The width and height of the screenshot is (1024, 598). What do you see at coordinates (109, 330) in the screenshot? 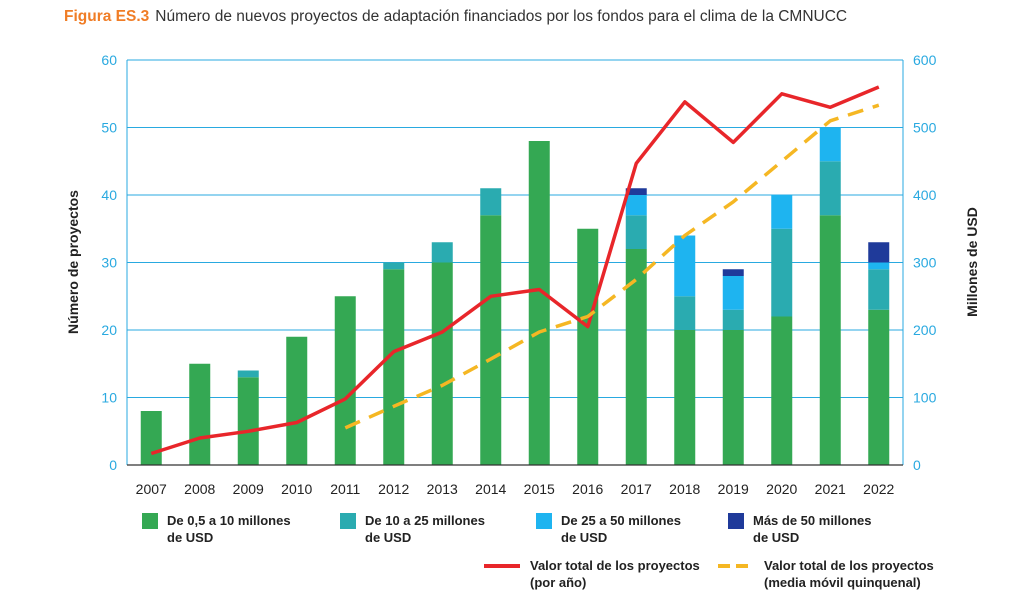
I see `y-tick-label: 20` at bounding box center [109, 330].